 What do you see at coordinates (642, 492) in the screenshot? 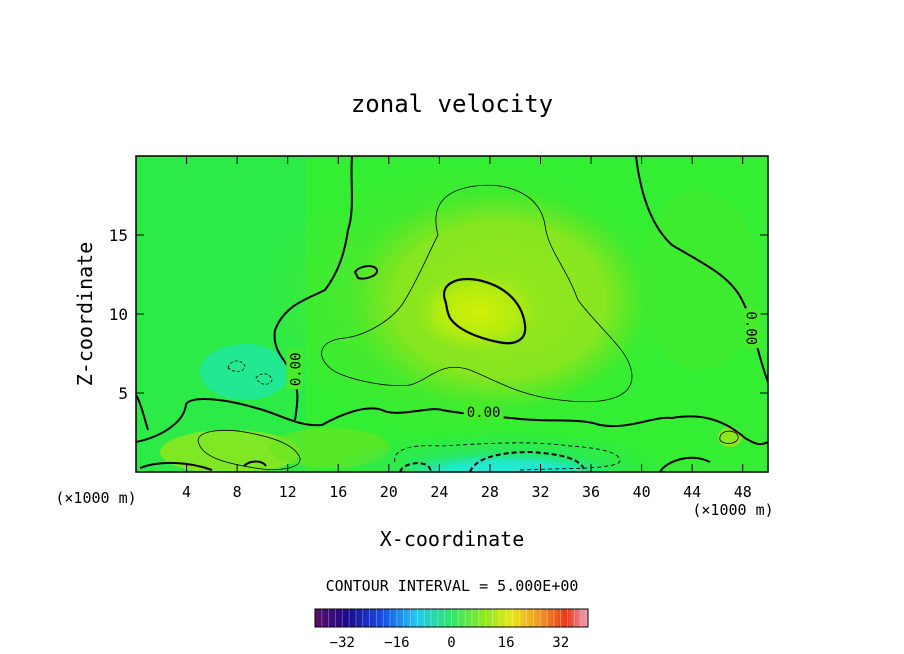
I see `x-tick-label: 40` at bounding box center [642, 492].